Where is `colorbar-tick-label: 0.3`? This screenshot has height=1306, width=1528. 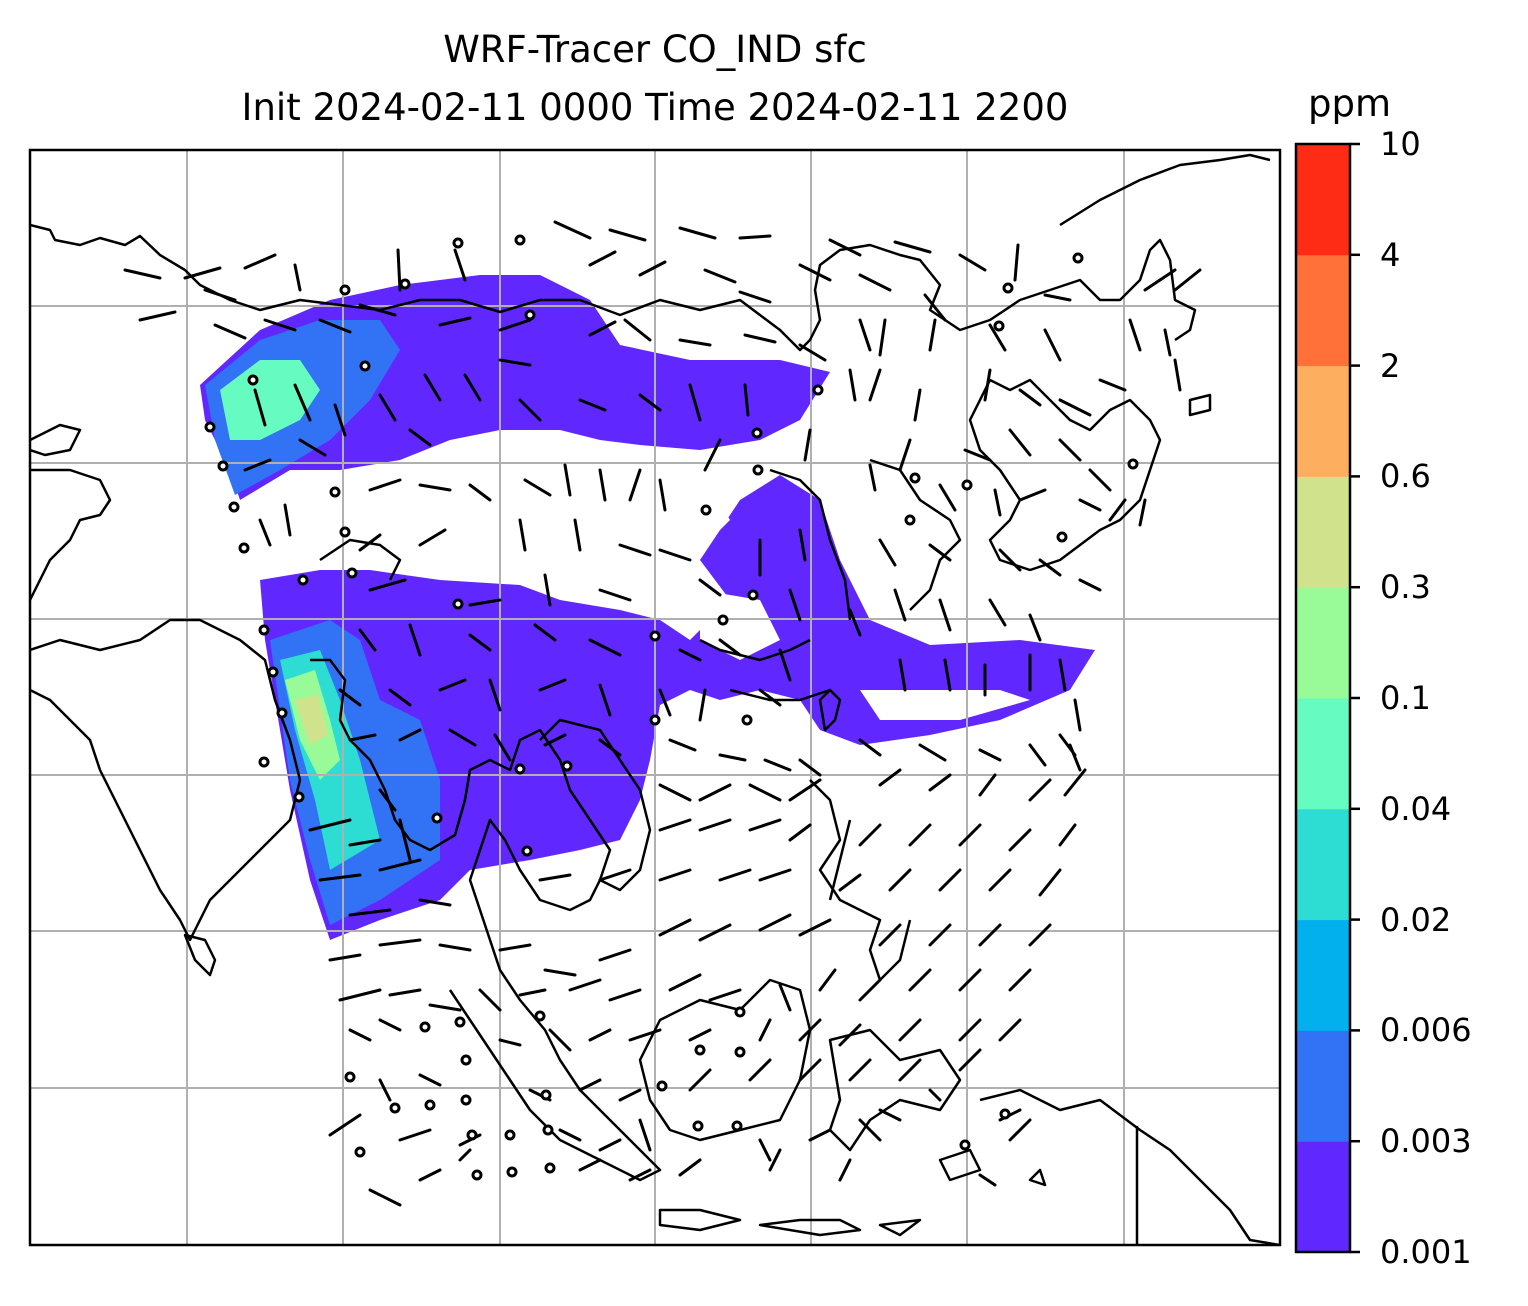
colorbar-tick-label: 0.3 is located at coordinates (1405, 587).